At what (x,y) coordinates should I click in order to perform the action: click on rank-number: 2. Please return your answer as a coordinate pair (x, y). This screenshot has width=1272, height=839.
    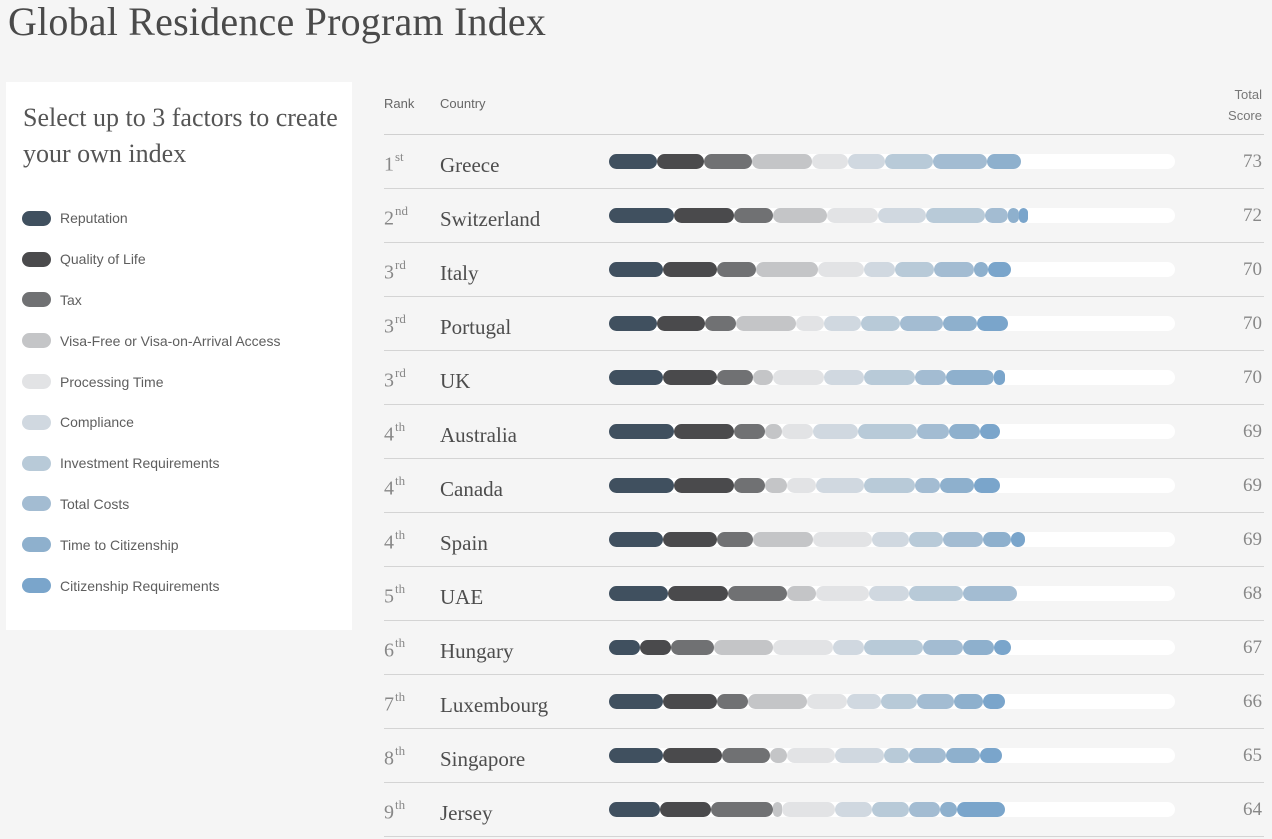
    Looking at the image, I should click on (389, 218).